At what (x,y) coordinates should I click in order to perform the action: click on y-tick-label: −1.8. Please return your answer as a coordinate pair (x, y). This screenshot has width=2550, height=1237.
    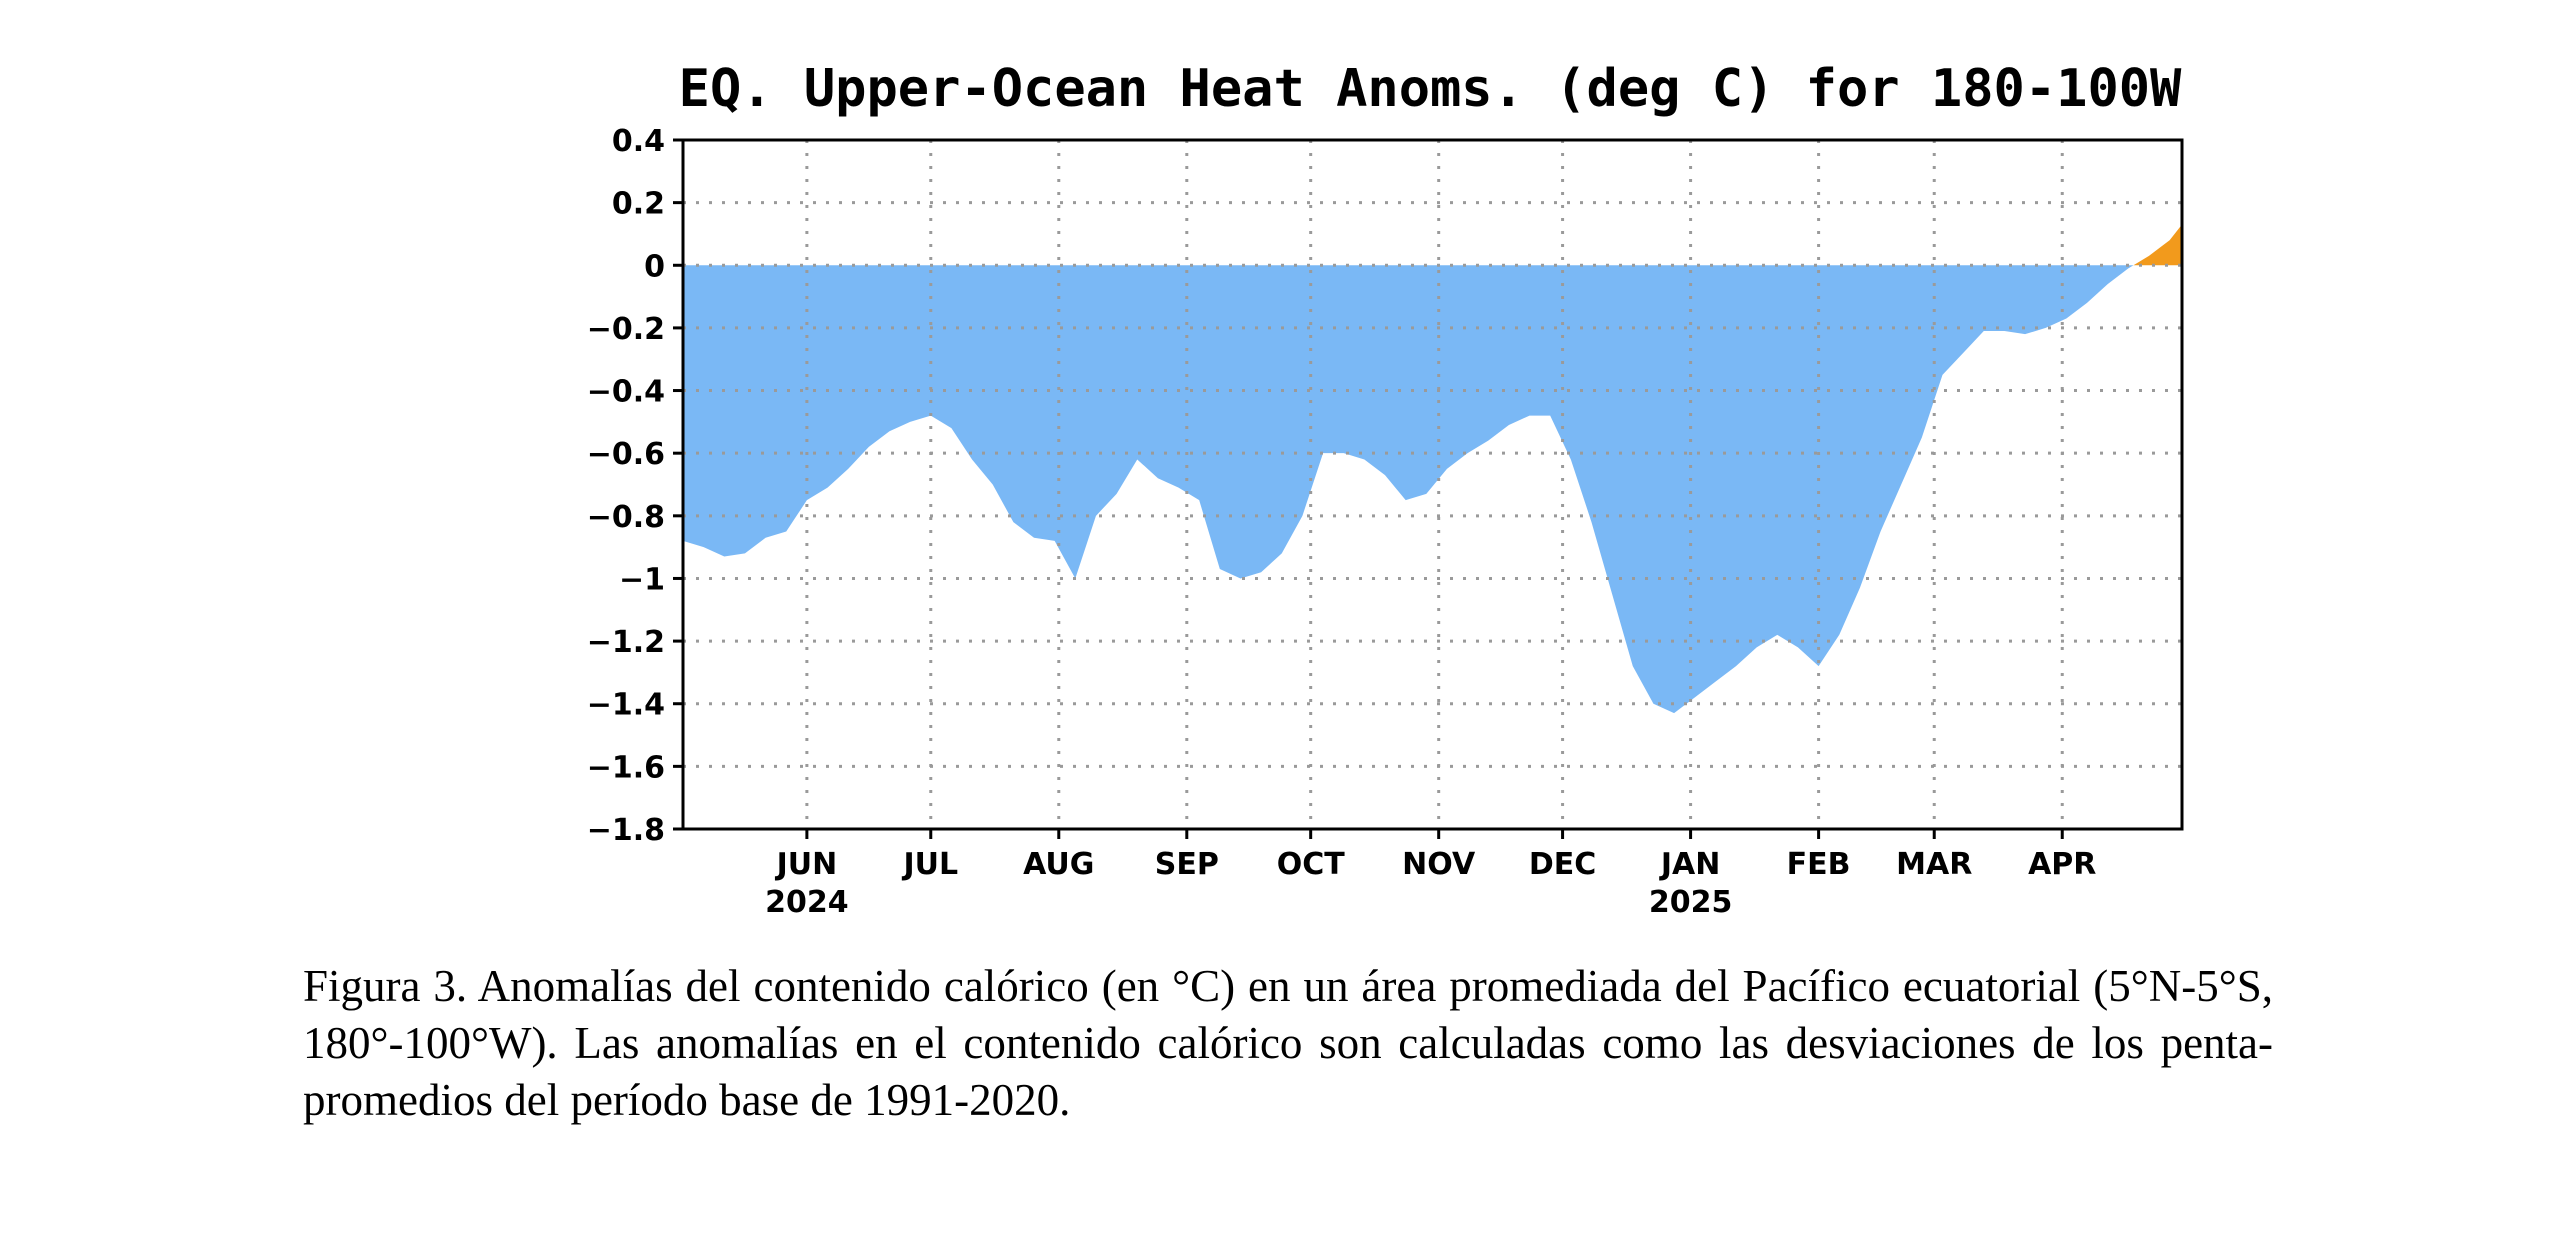
    Looking at the image, I should click on (626, 830).